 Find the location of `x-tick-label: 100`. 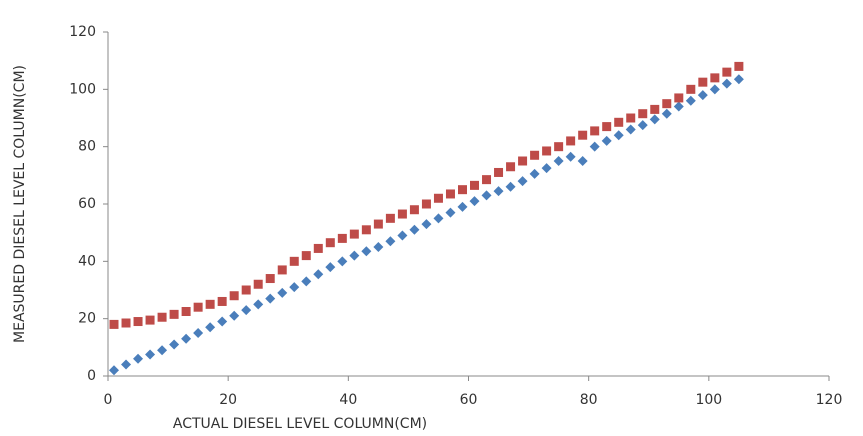

x-tick-label: 100 is located at coordinates (708, 400).